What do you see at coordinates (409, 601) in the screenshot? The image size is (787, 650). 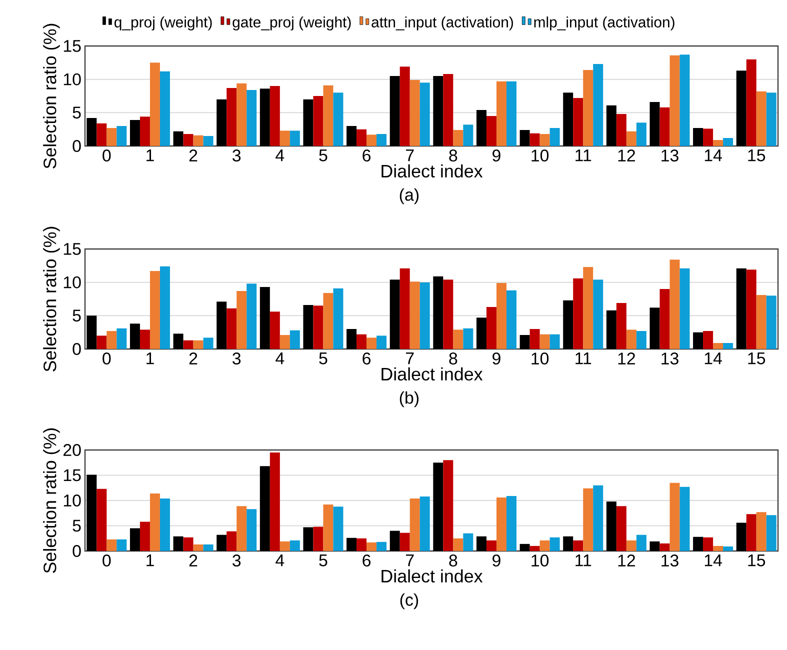 I see `text: (c)` at bounding box center [409, 601].